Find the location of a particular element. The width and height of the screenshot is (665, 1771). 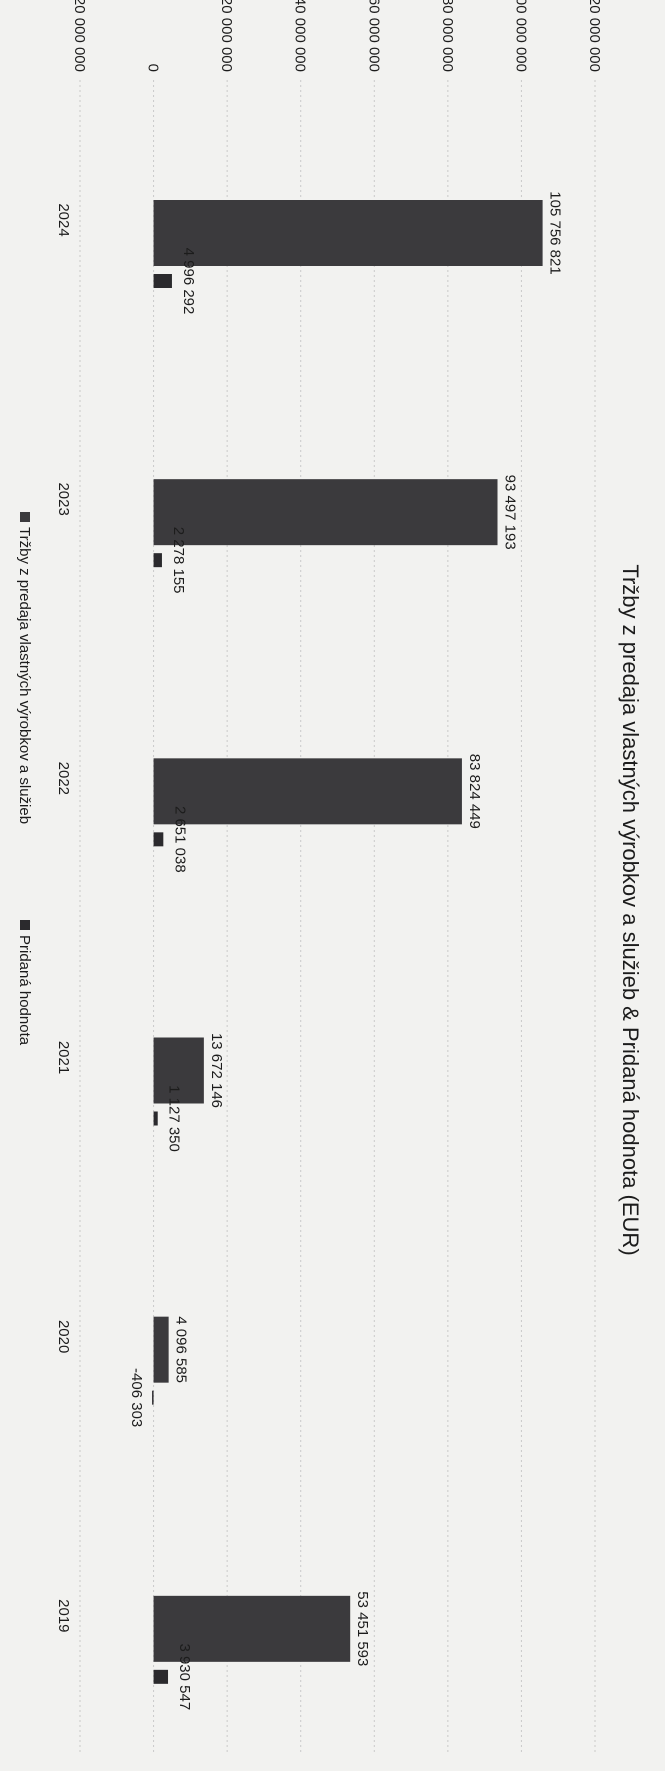

data-label-series-2: 1 127 350 is located at coordinates (174, 1118).